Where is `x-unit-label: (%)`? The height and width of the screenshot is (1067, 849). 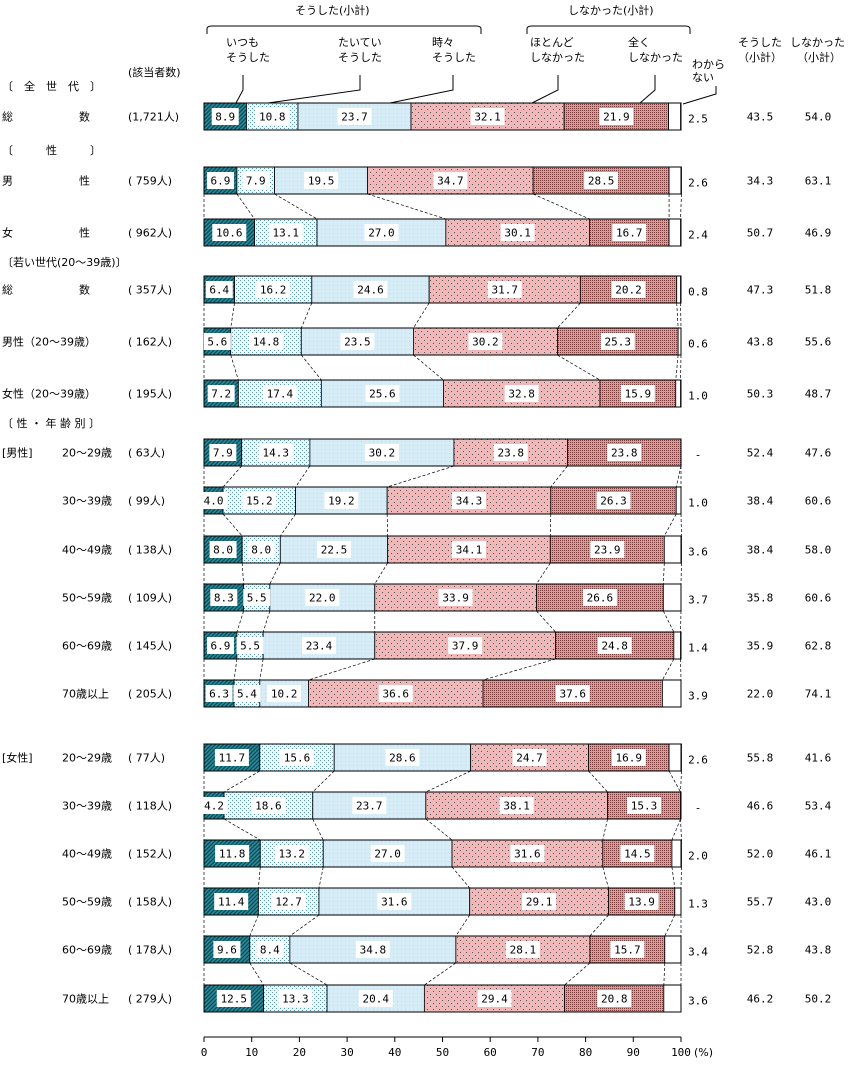
x-unit-label: (%) is located at coordinates (703, 1052).